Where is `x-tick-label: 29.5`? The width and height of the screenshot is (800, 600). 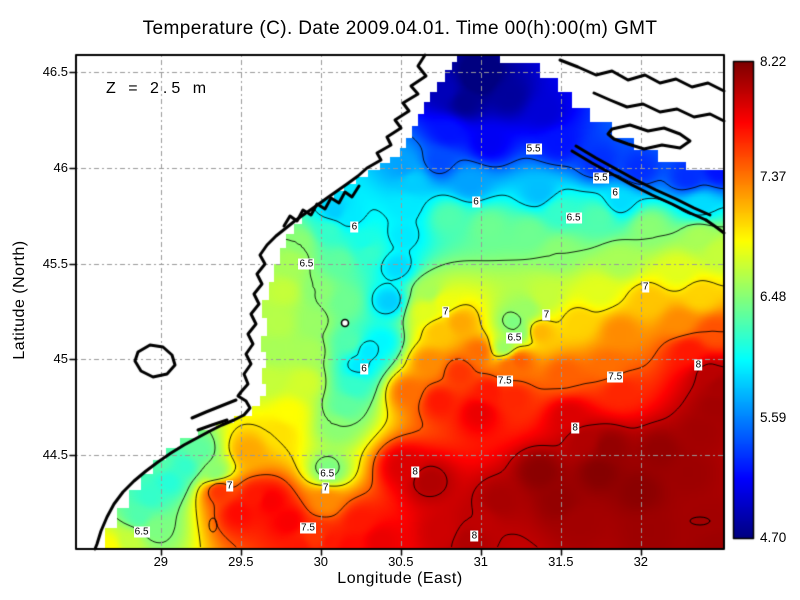
x-tick-label: 29.5 is located at coordinates (241, 561).